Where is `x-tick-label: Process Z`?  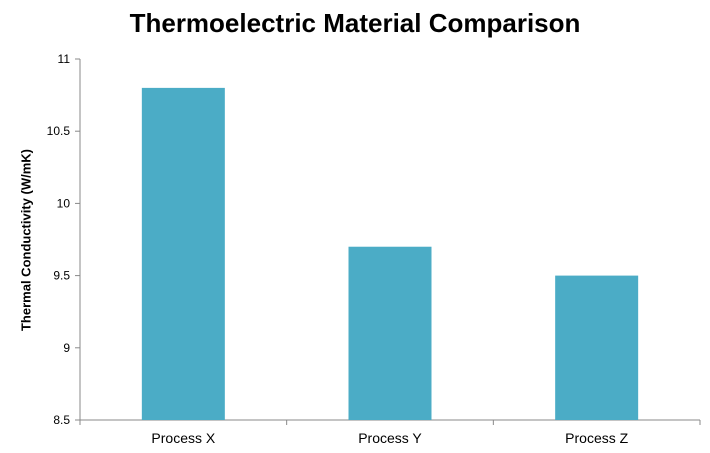 x-tick-label: Process Z is located at coordinates (596, 438).